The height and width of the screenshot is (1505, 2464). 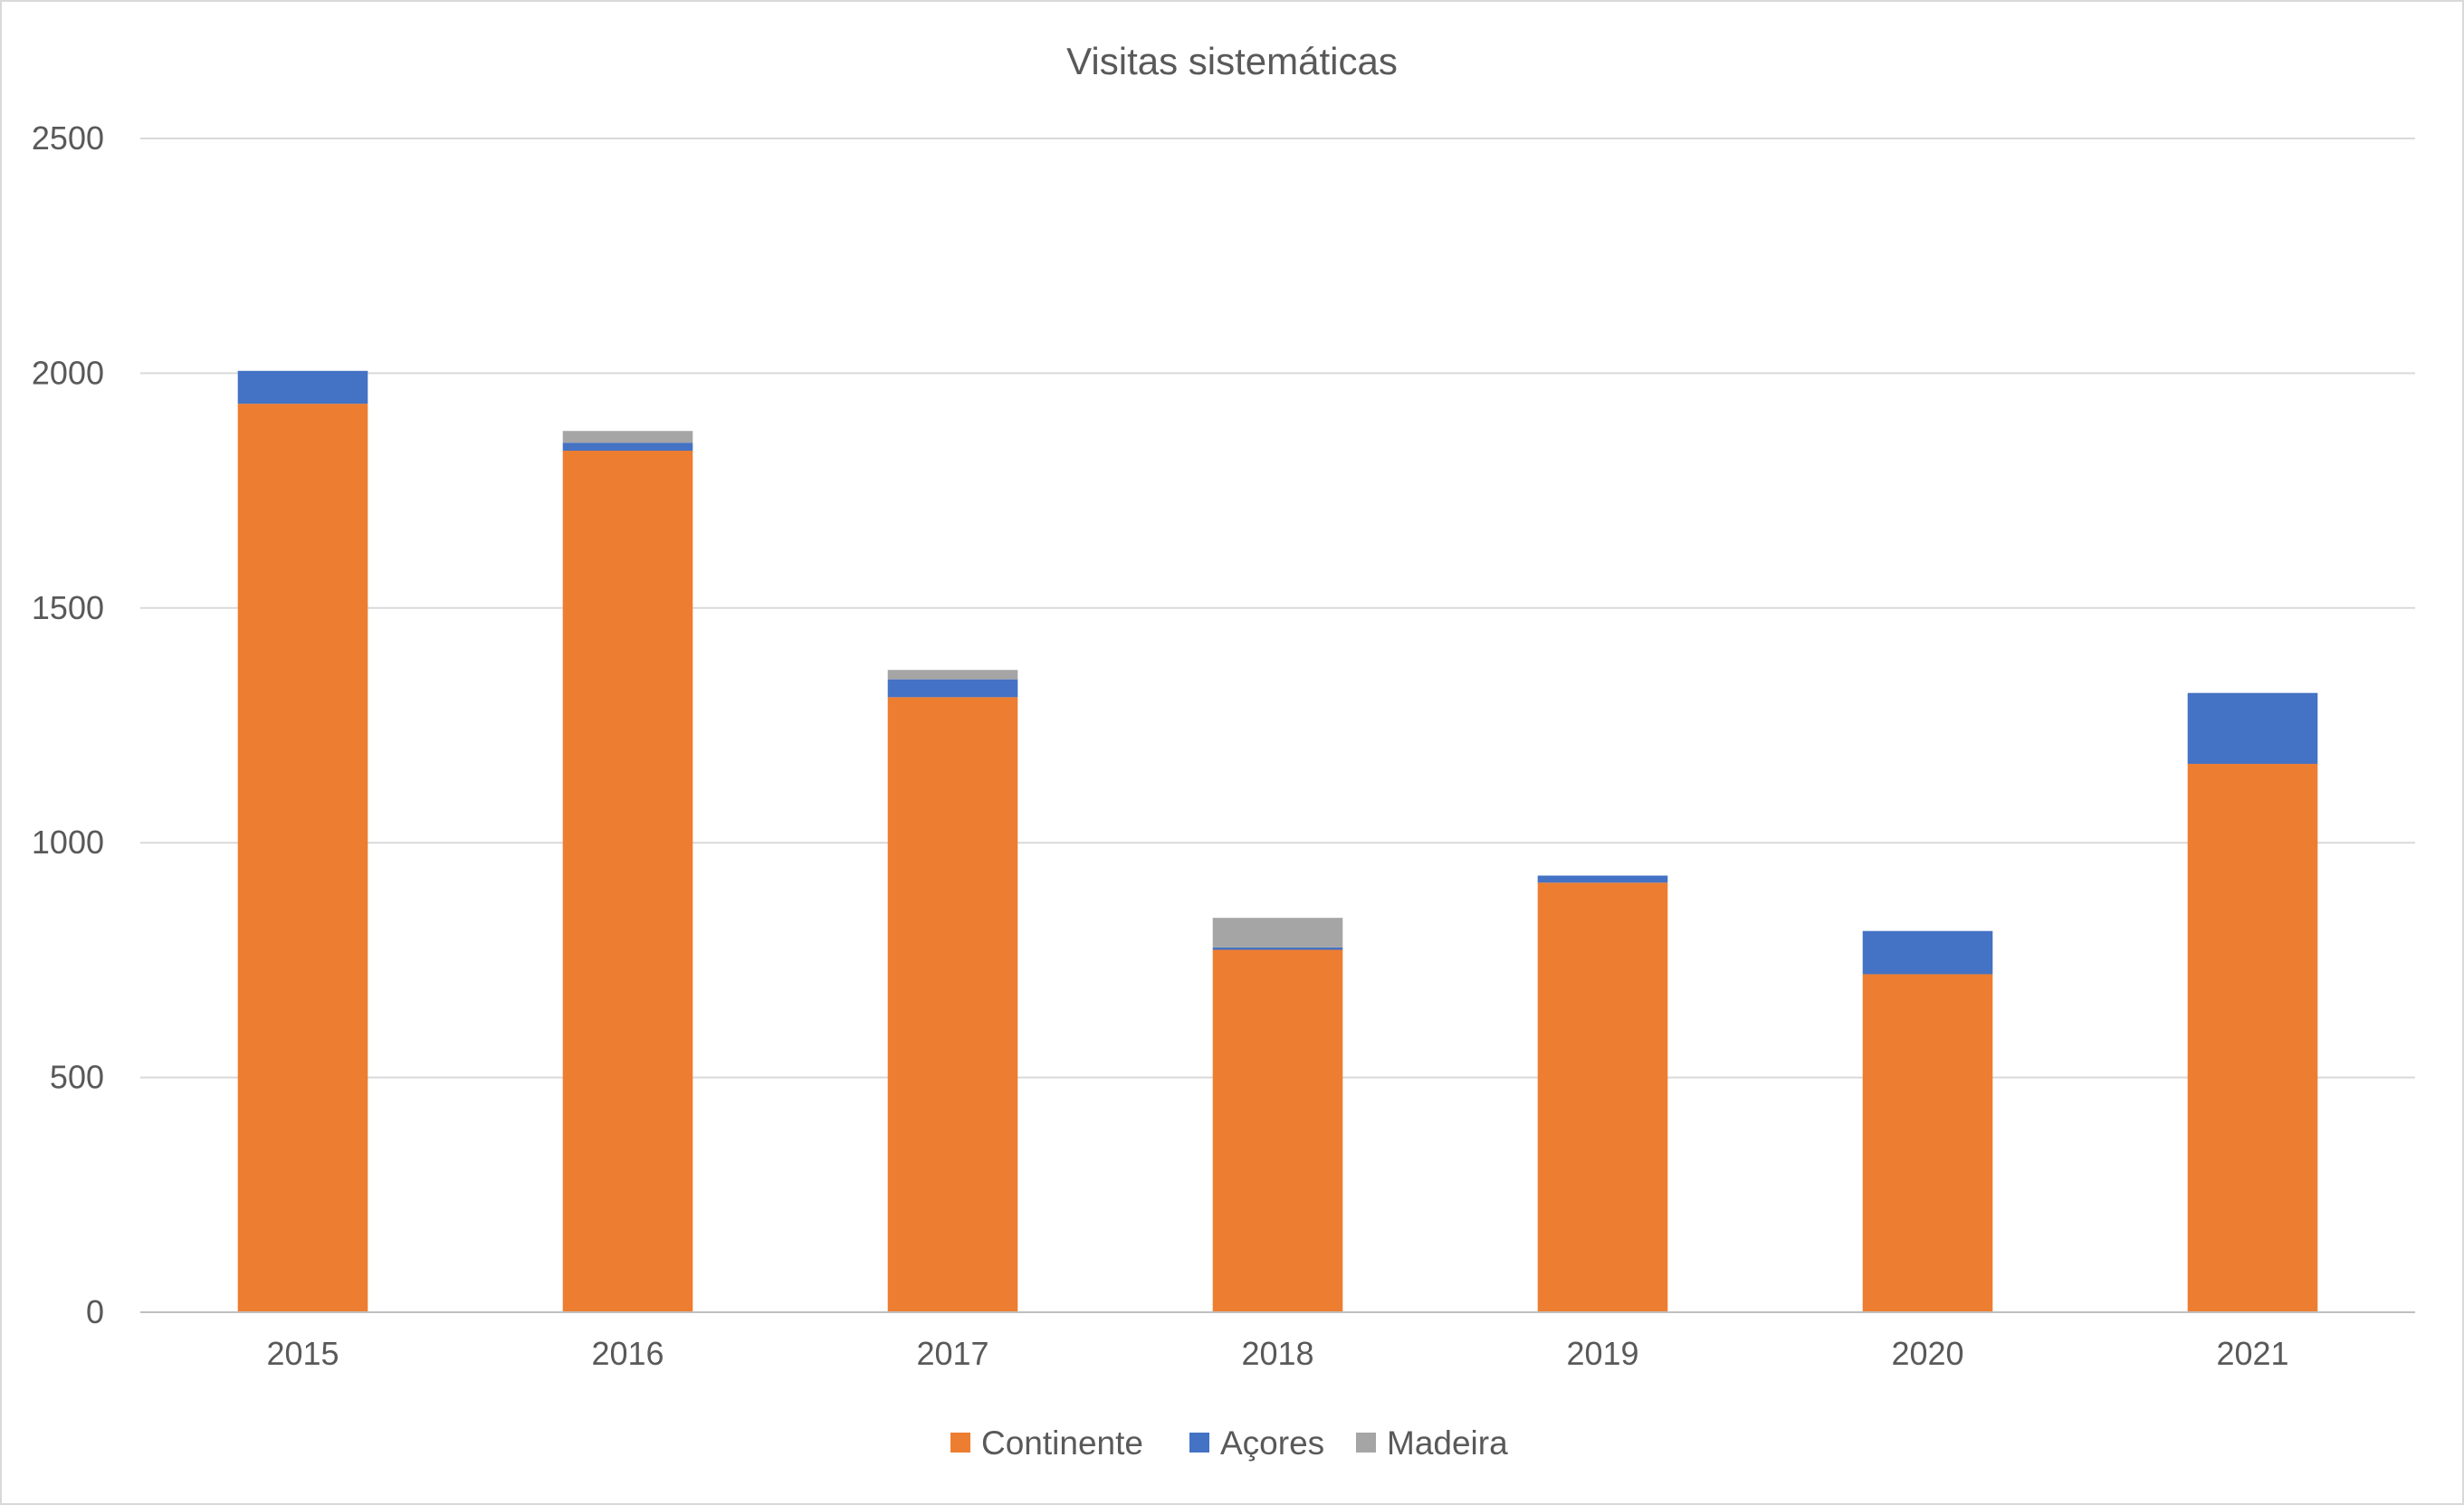 I want to click on y-tick-label: 2500, so click(x=68, y=138).